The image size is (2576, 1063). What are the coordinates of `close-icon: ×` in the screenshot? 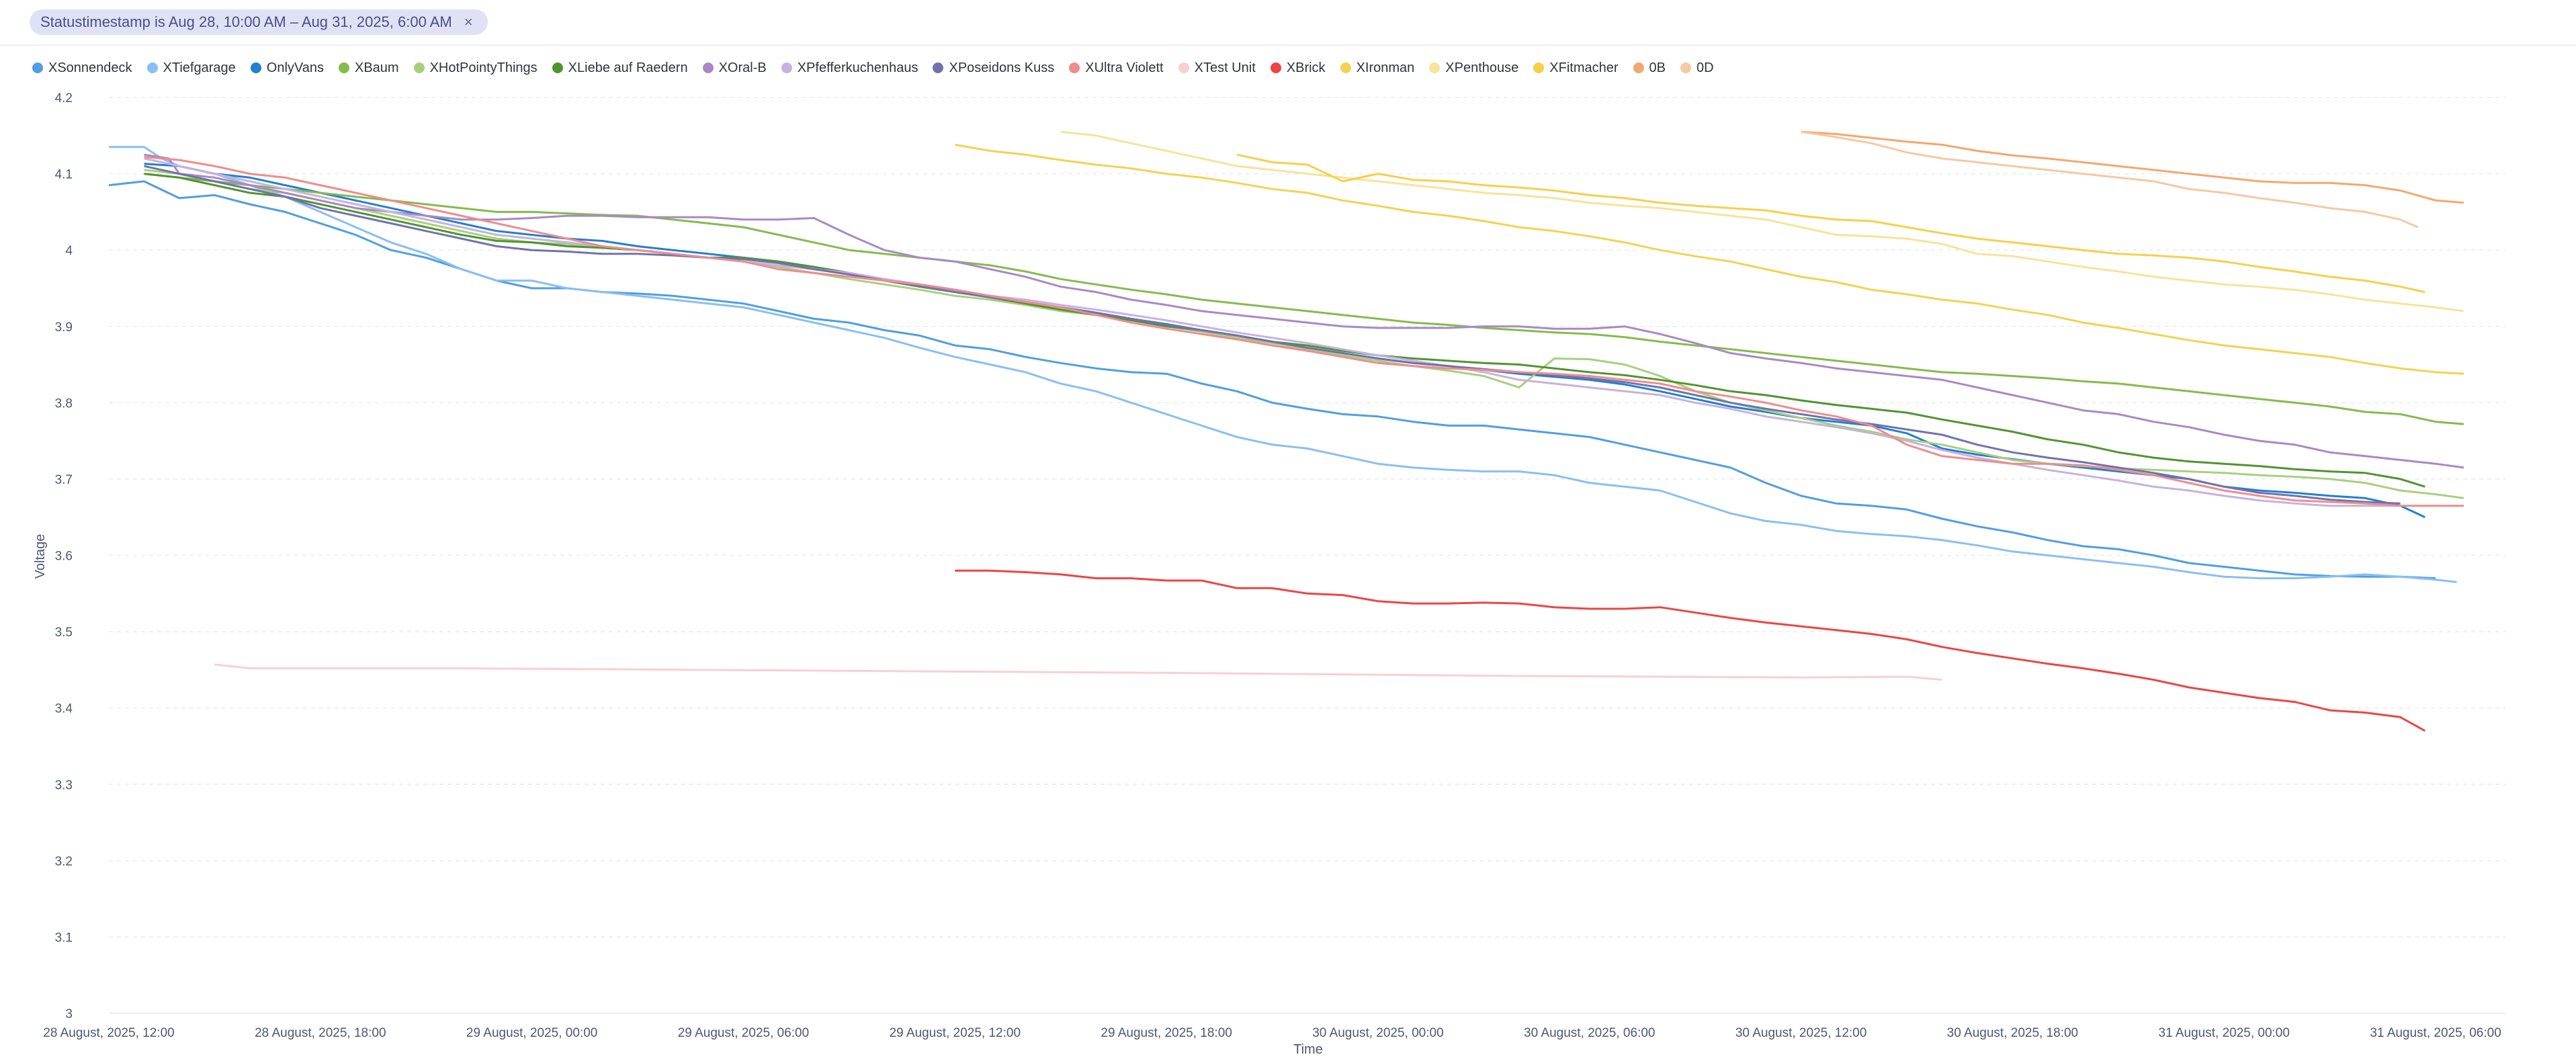 It's located at (468, 21).